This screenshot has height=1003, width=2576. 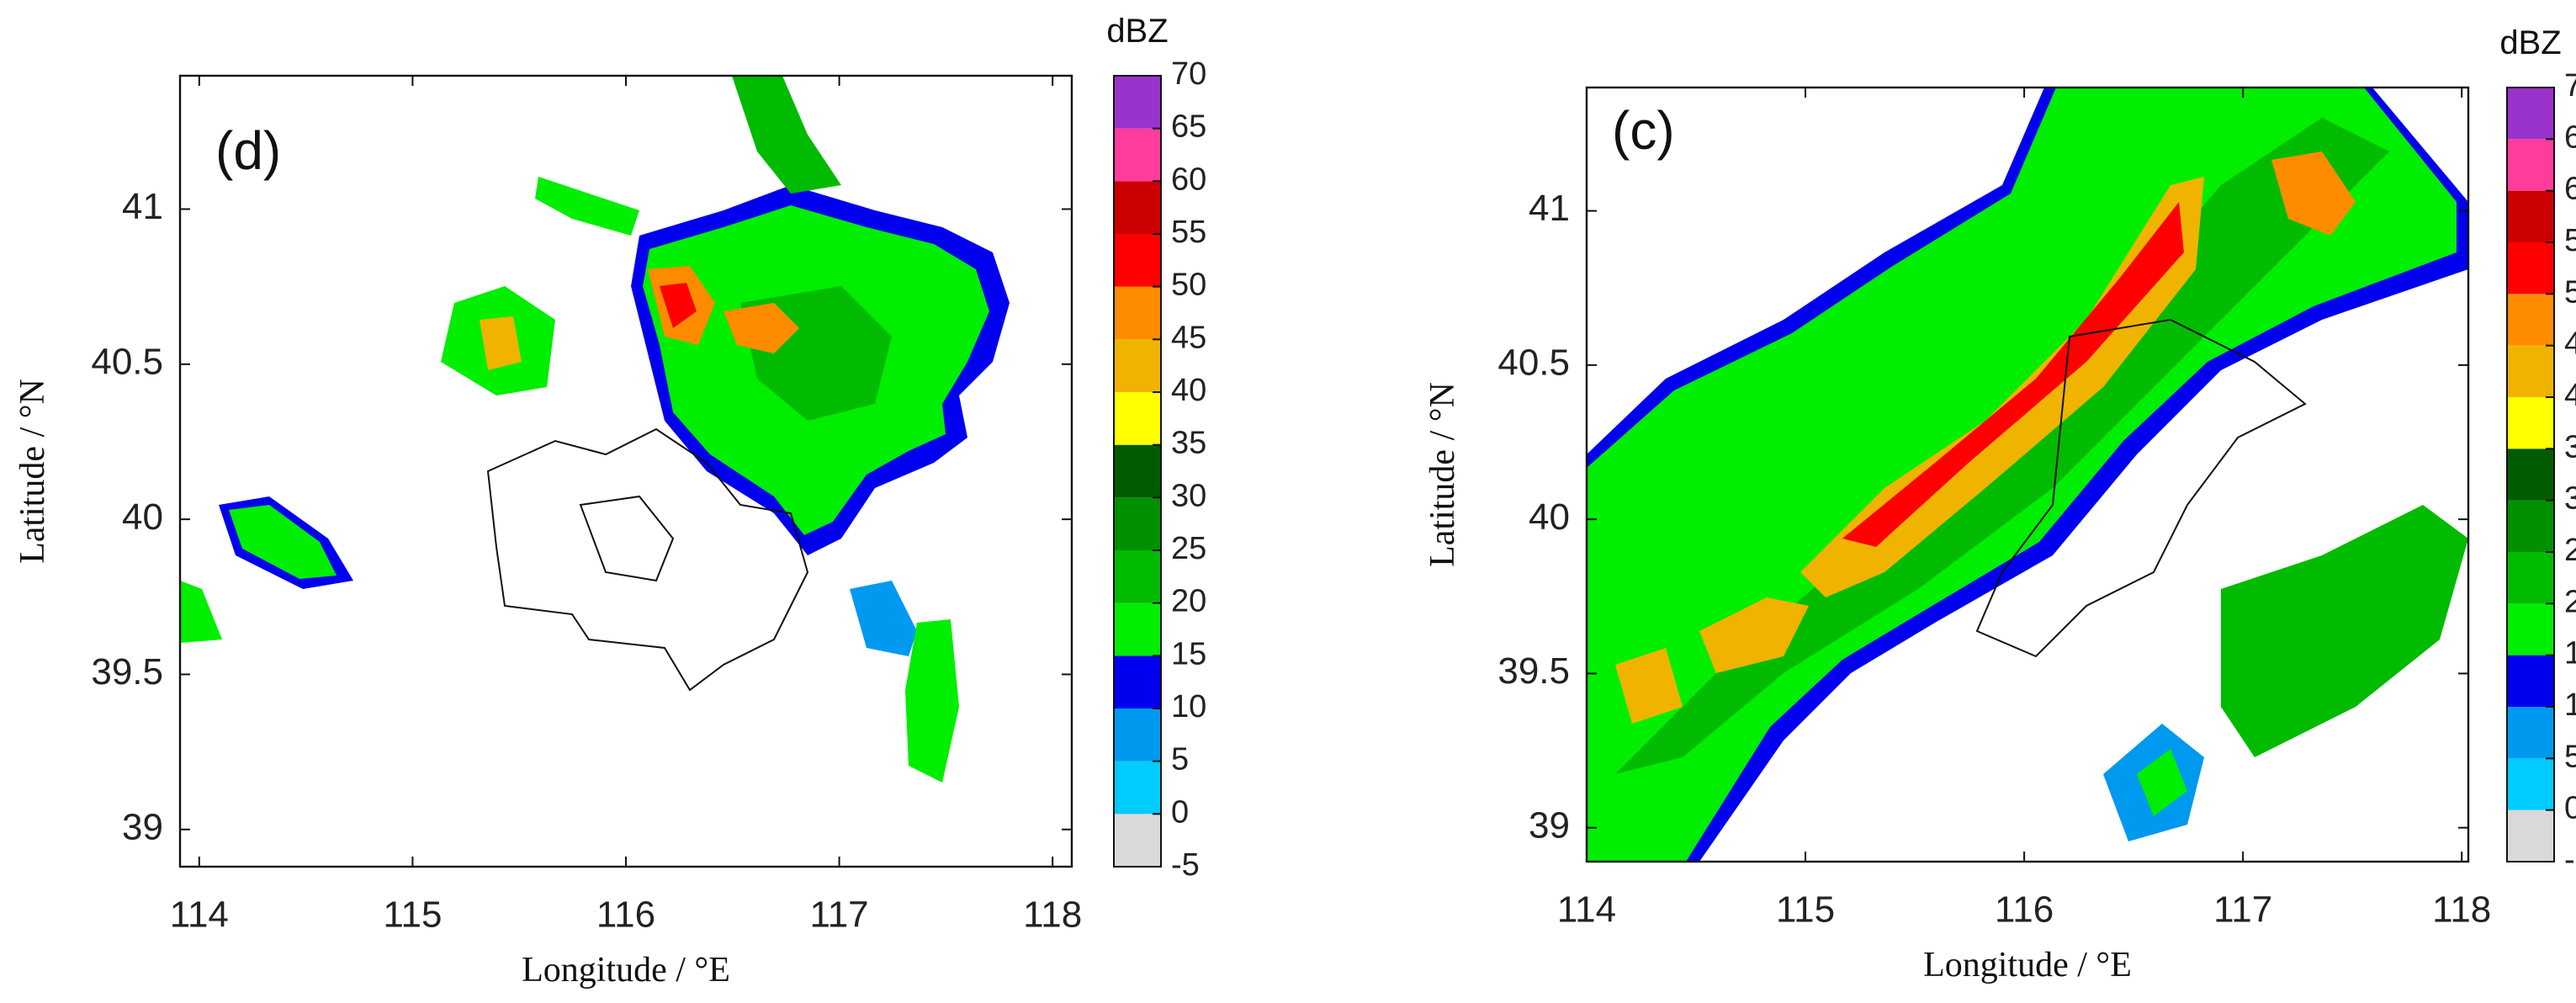 What do you see at coordinates (248, 150) in the screenshot?
I see `panel-label: (d)` at bounding box center [248, 150].